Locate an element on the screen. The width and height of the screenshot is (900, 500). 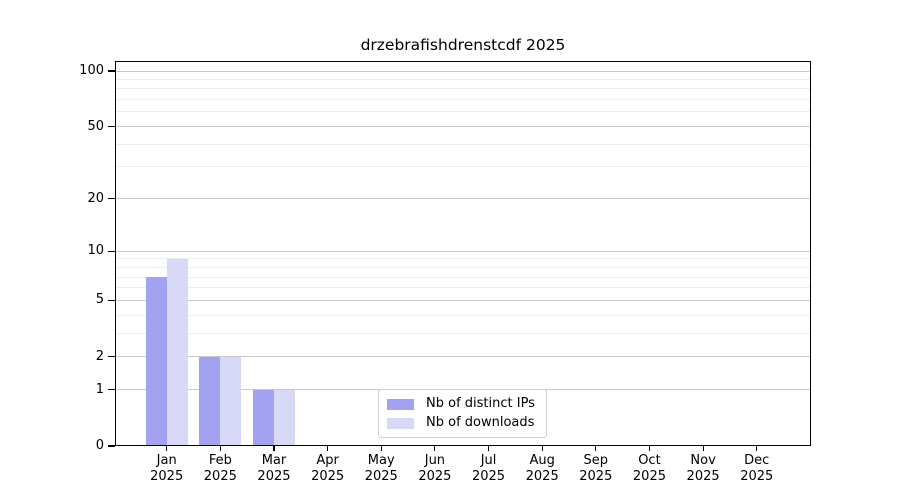
x-tick-label-mar: Mar 2025 is located at coordinates (274, 469).